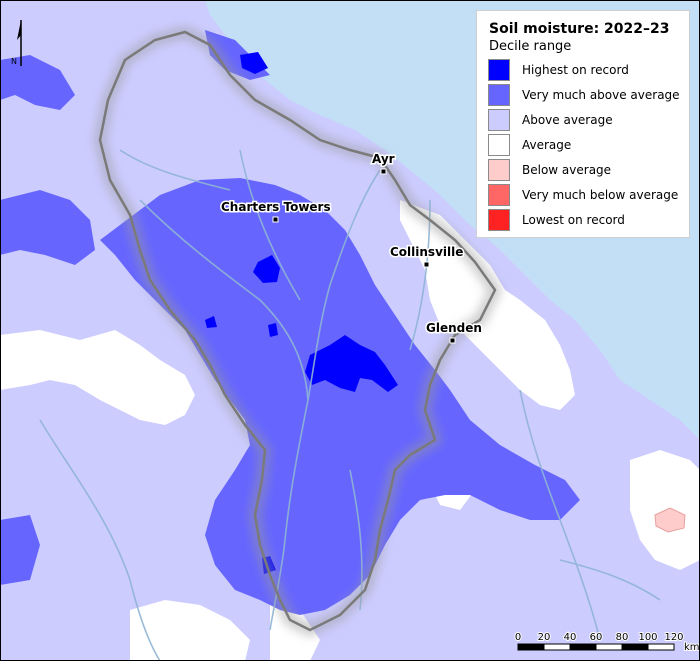 The height and width of the screenshot is (661, 700). I want to click on very-much-above-average-sw, so click(20, 550).